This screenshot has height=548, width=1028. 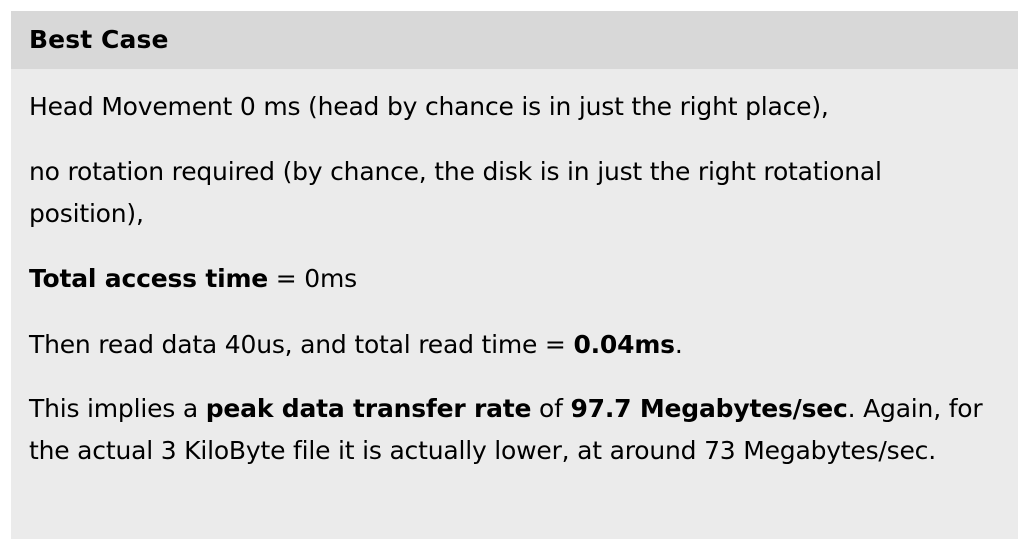 What do you see at coordinates (709, 408) in the screenshot?
I see `peak-rate-value: 97.7 Megabytes/sec` at bounding box center [709, 408].